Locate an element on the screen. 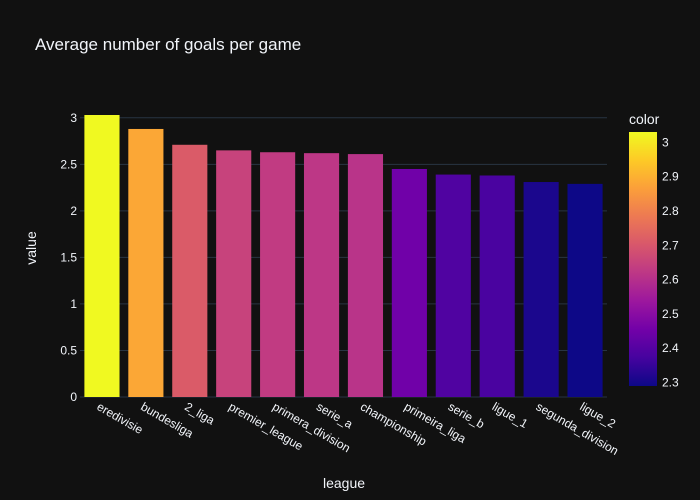  y-tick-label: 0 is located at coordinates (73, 397).